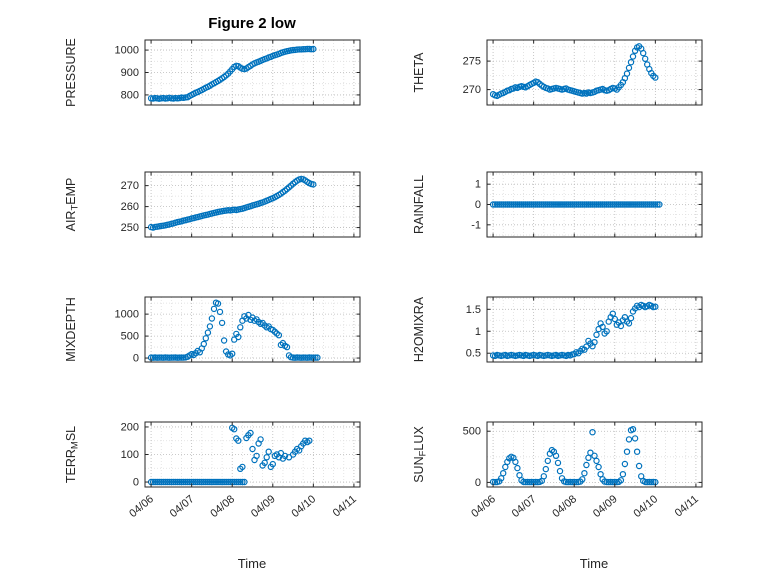 The image size is (778, 583). I want to click on data-series-pressure, so click(232, 73).